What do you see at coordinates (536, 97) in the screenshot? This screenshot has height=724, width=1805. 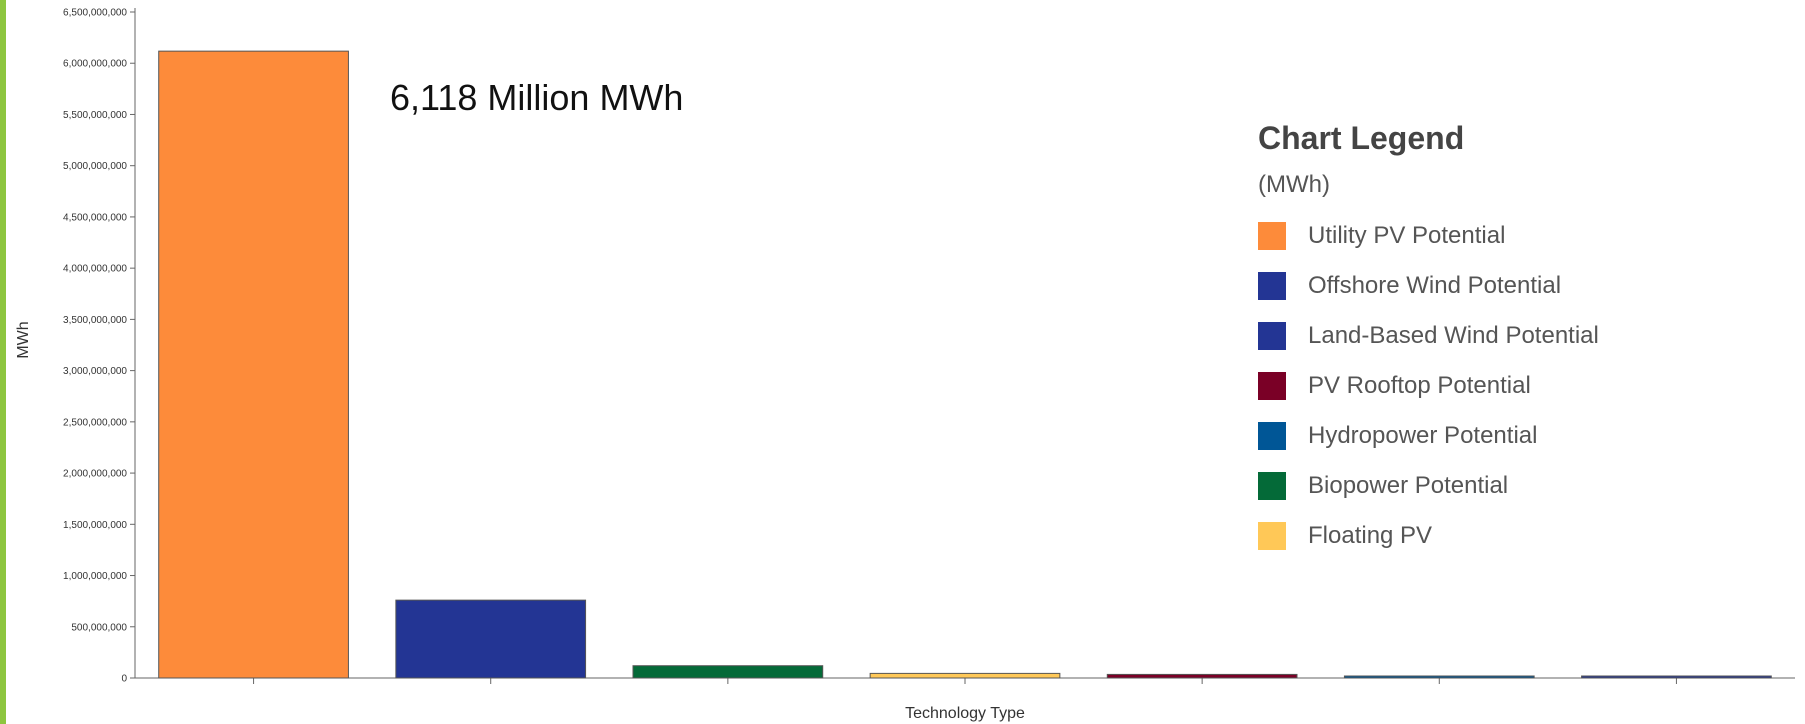 I see `value-annotation: 6,118 Million MWh` at bounding box center [536, 97].